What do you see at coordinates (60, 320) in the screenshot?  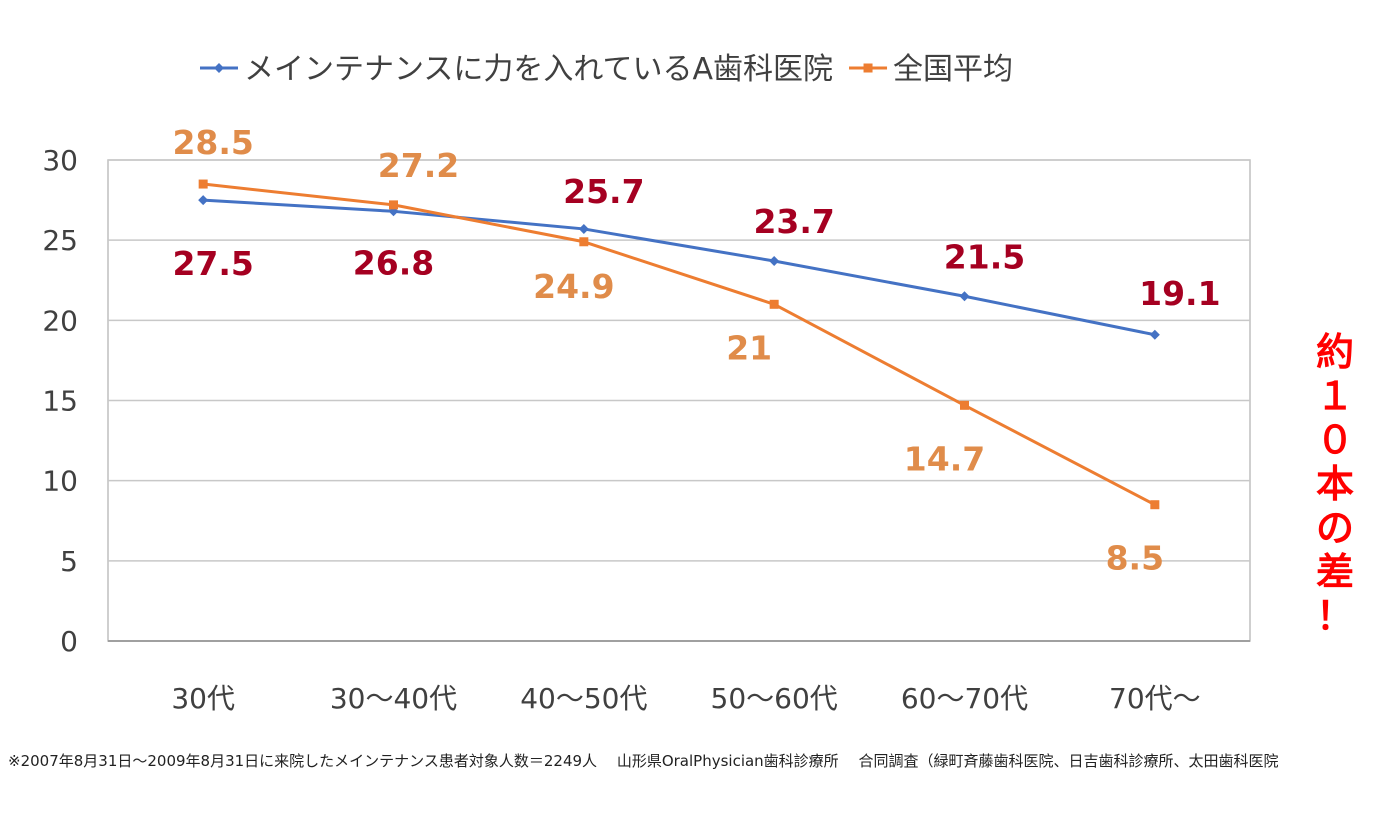 I see `y-tick-label: 20` at bounding box center [60, 320].